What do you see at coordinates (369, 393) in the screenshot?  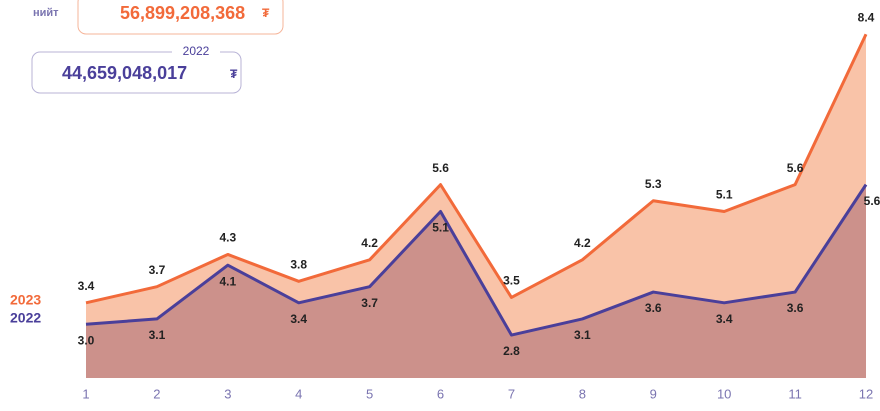 I see `x-tick-label: 5` at bounding box center [369, 393].